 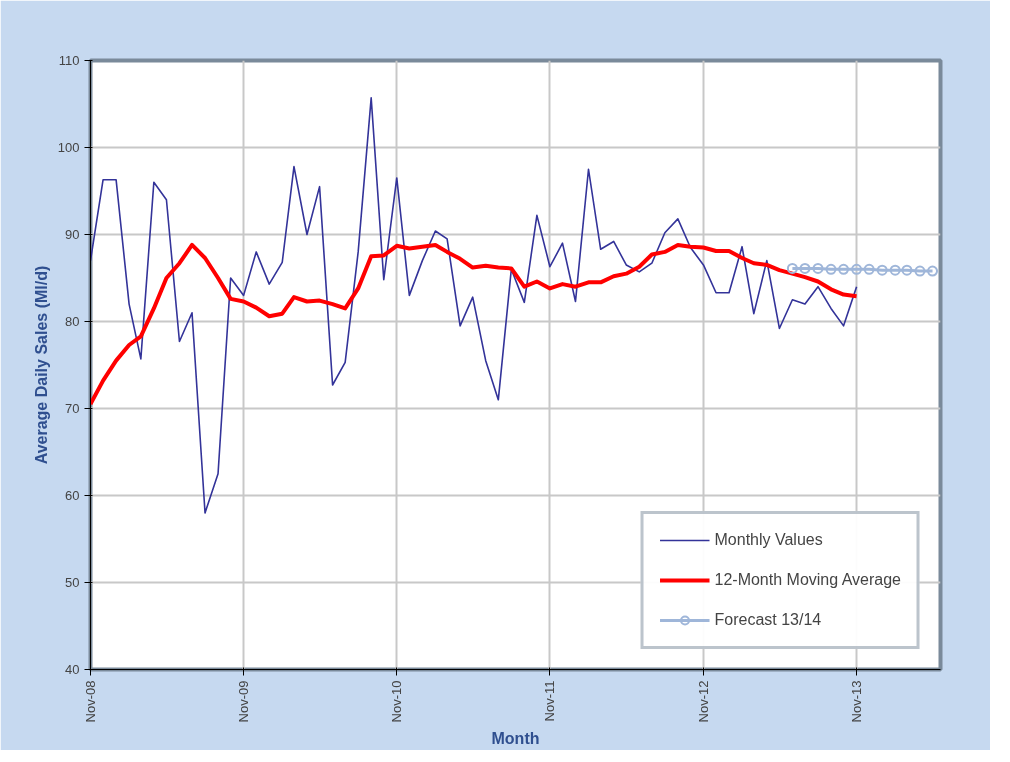 What do you see at coordinates (72, 582) in the screenshot?
I see `y-tick-label: 50` at bounding box center [72, 582].